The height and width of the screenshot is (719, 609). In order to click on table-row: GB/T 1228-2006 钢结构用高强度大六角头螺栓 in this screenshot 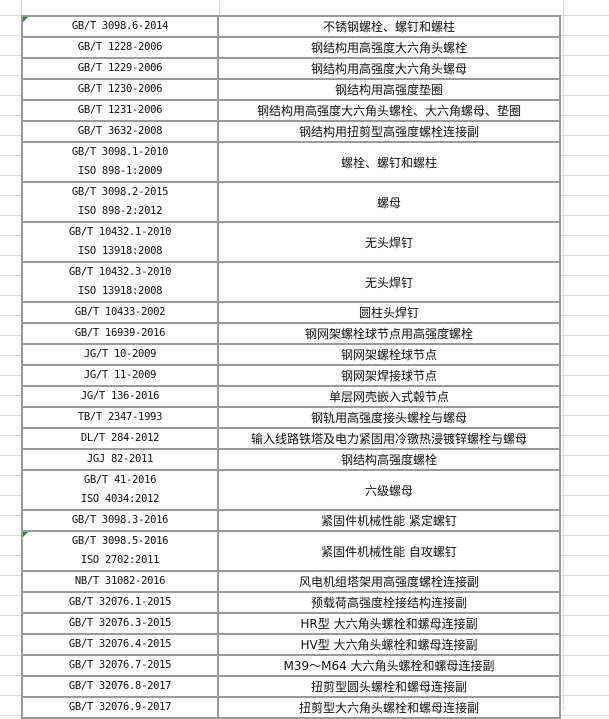, I will do `click(291, 47)`.